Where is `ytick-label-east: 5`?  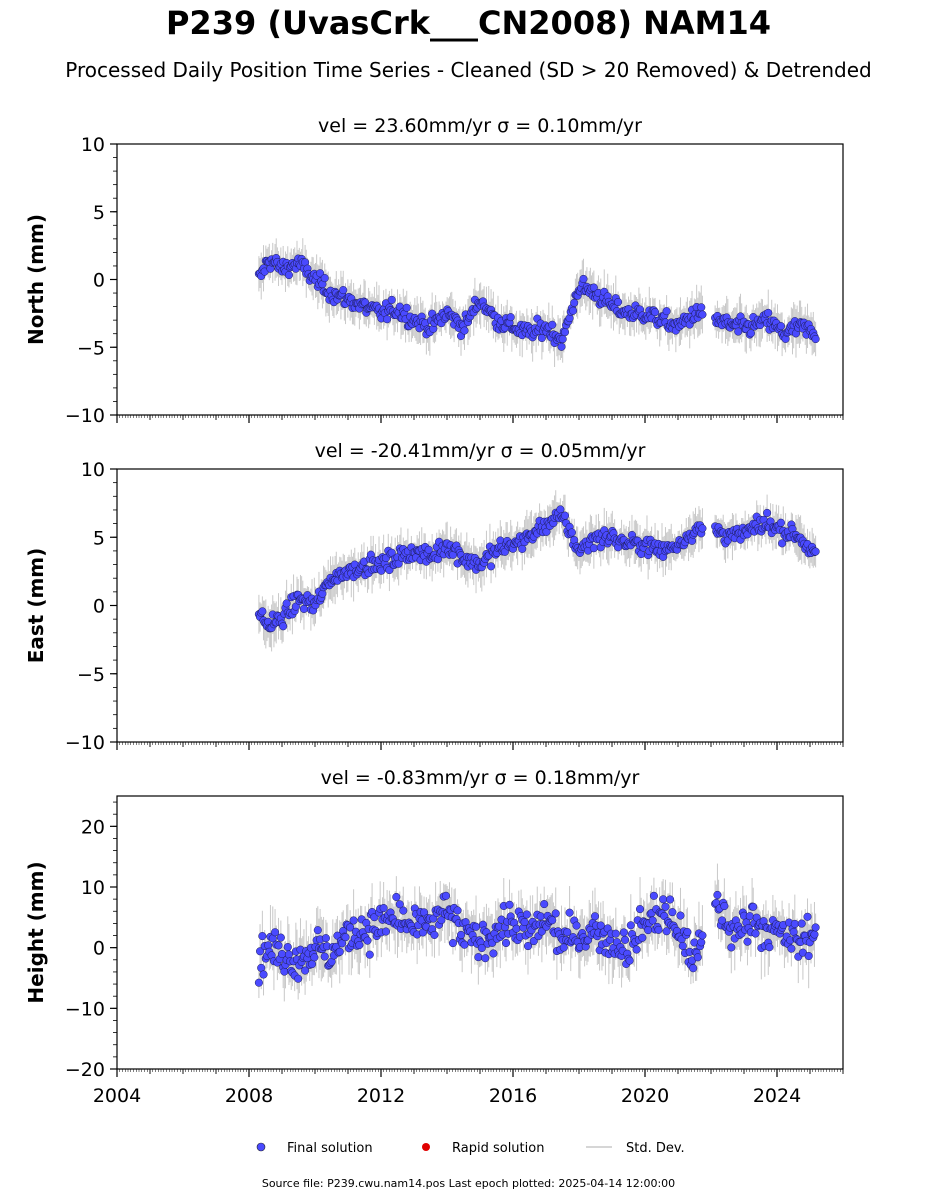 ytick-label-east: 5 is located at coordinates (99, 538).